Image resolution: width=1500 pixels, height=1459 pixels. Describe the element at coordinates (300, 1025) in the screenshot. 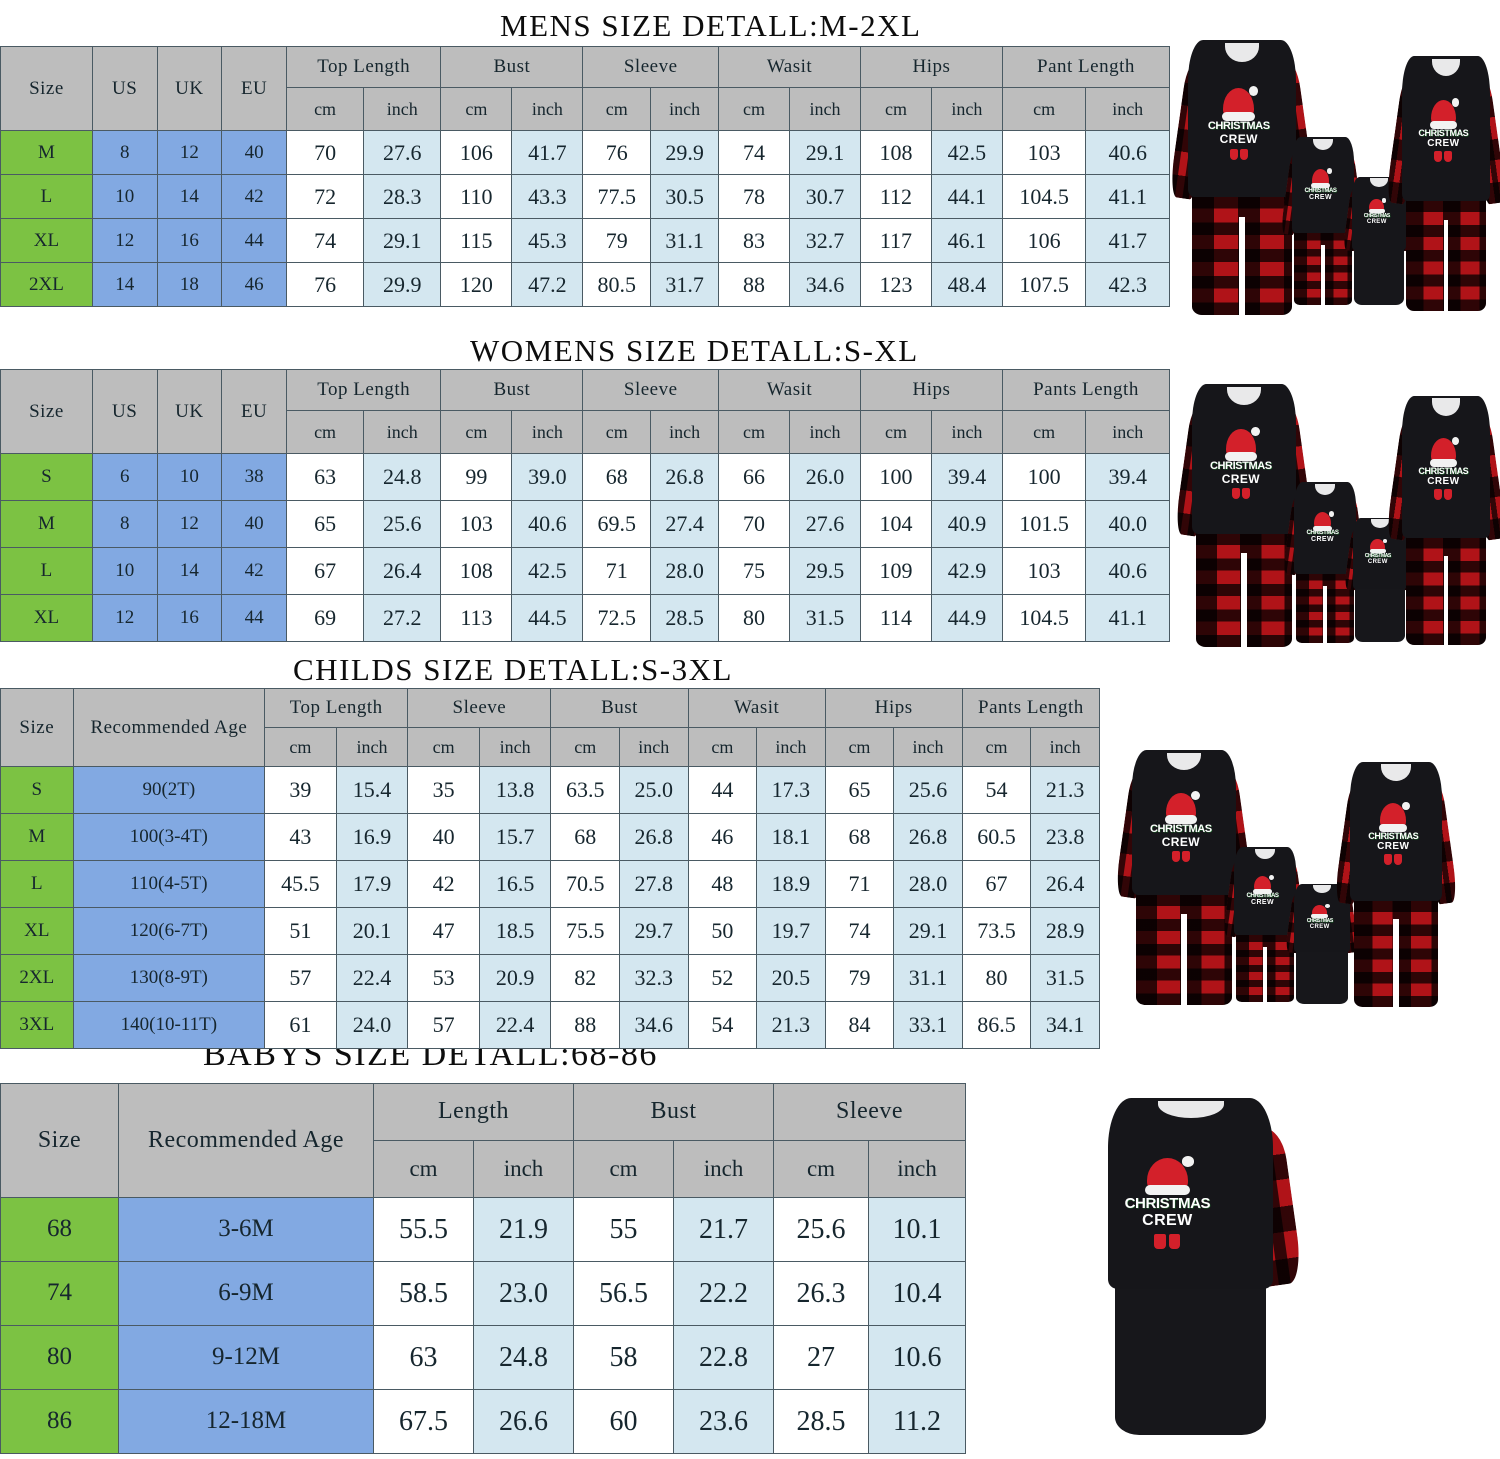

I see `cell-measure: 61` at that location.